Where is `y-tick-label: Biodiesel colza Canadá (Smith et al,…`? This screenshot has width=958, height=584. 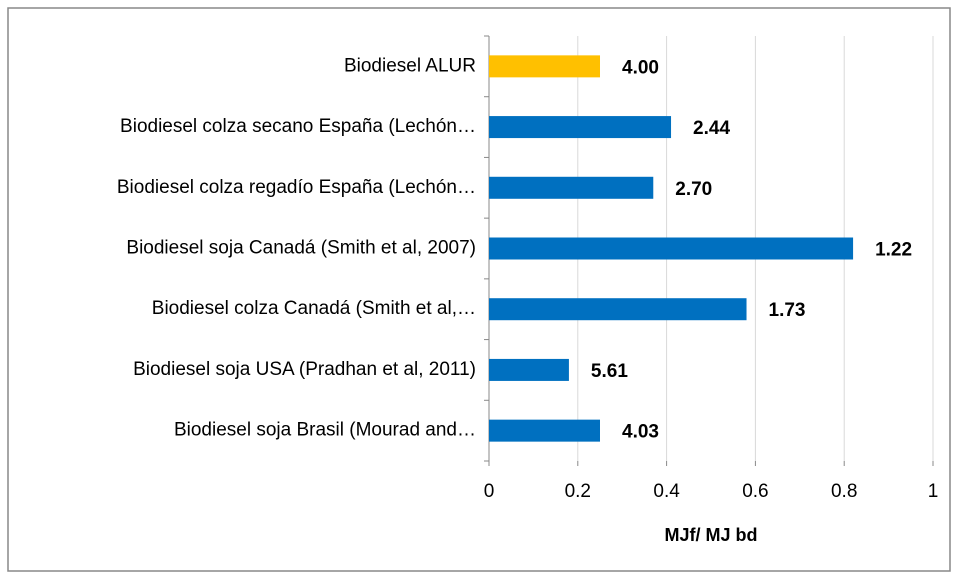 y-tick-label: Biodiesel colza Canadá (Smith et al,… is located at coordinates (314, 308).